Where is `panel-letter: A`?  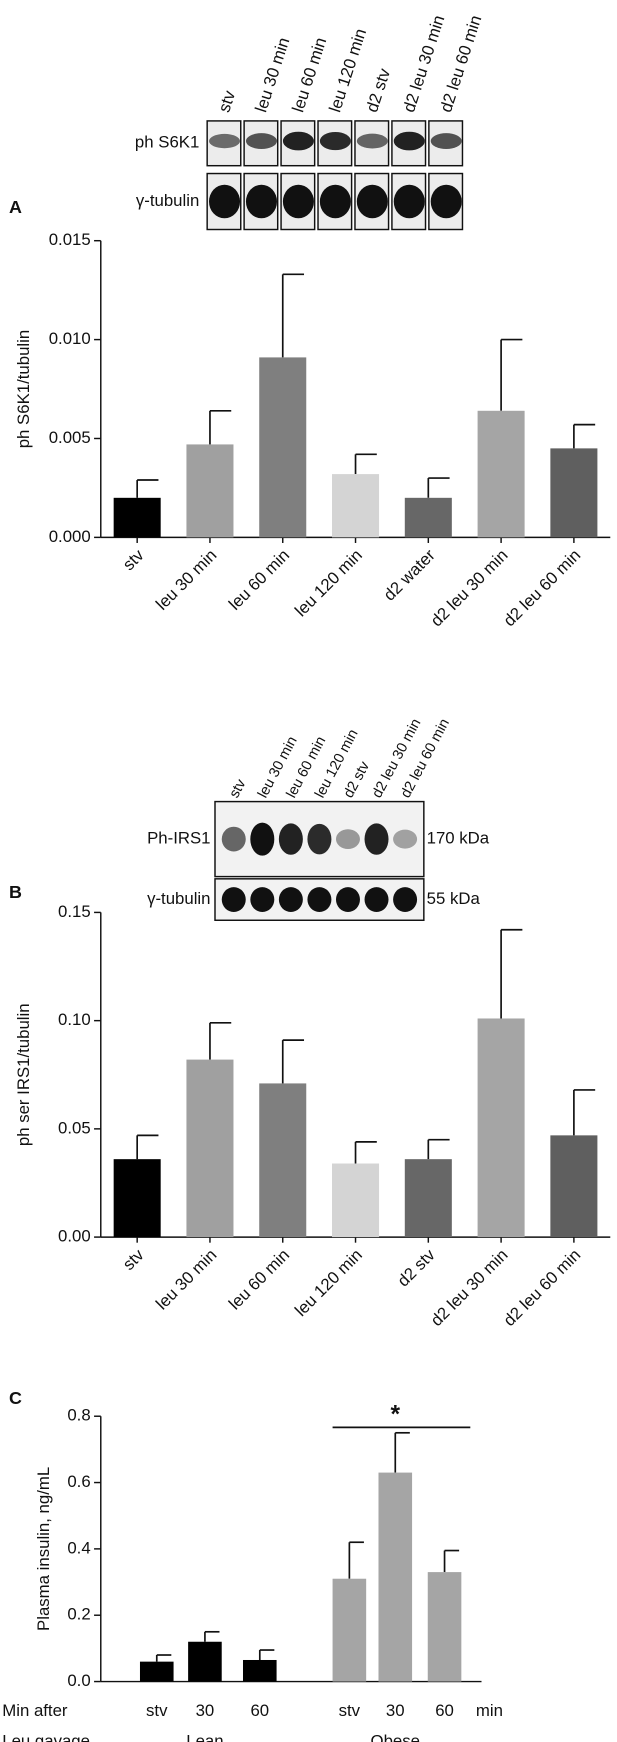
panel-letter: A is located at coordinates (15, 207).